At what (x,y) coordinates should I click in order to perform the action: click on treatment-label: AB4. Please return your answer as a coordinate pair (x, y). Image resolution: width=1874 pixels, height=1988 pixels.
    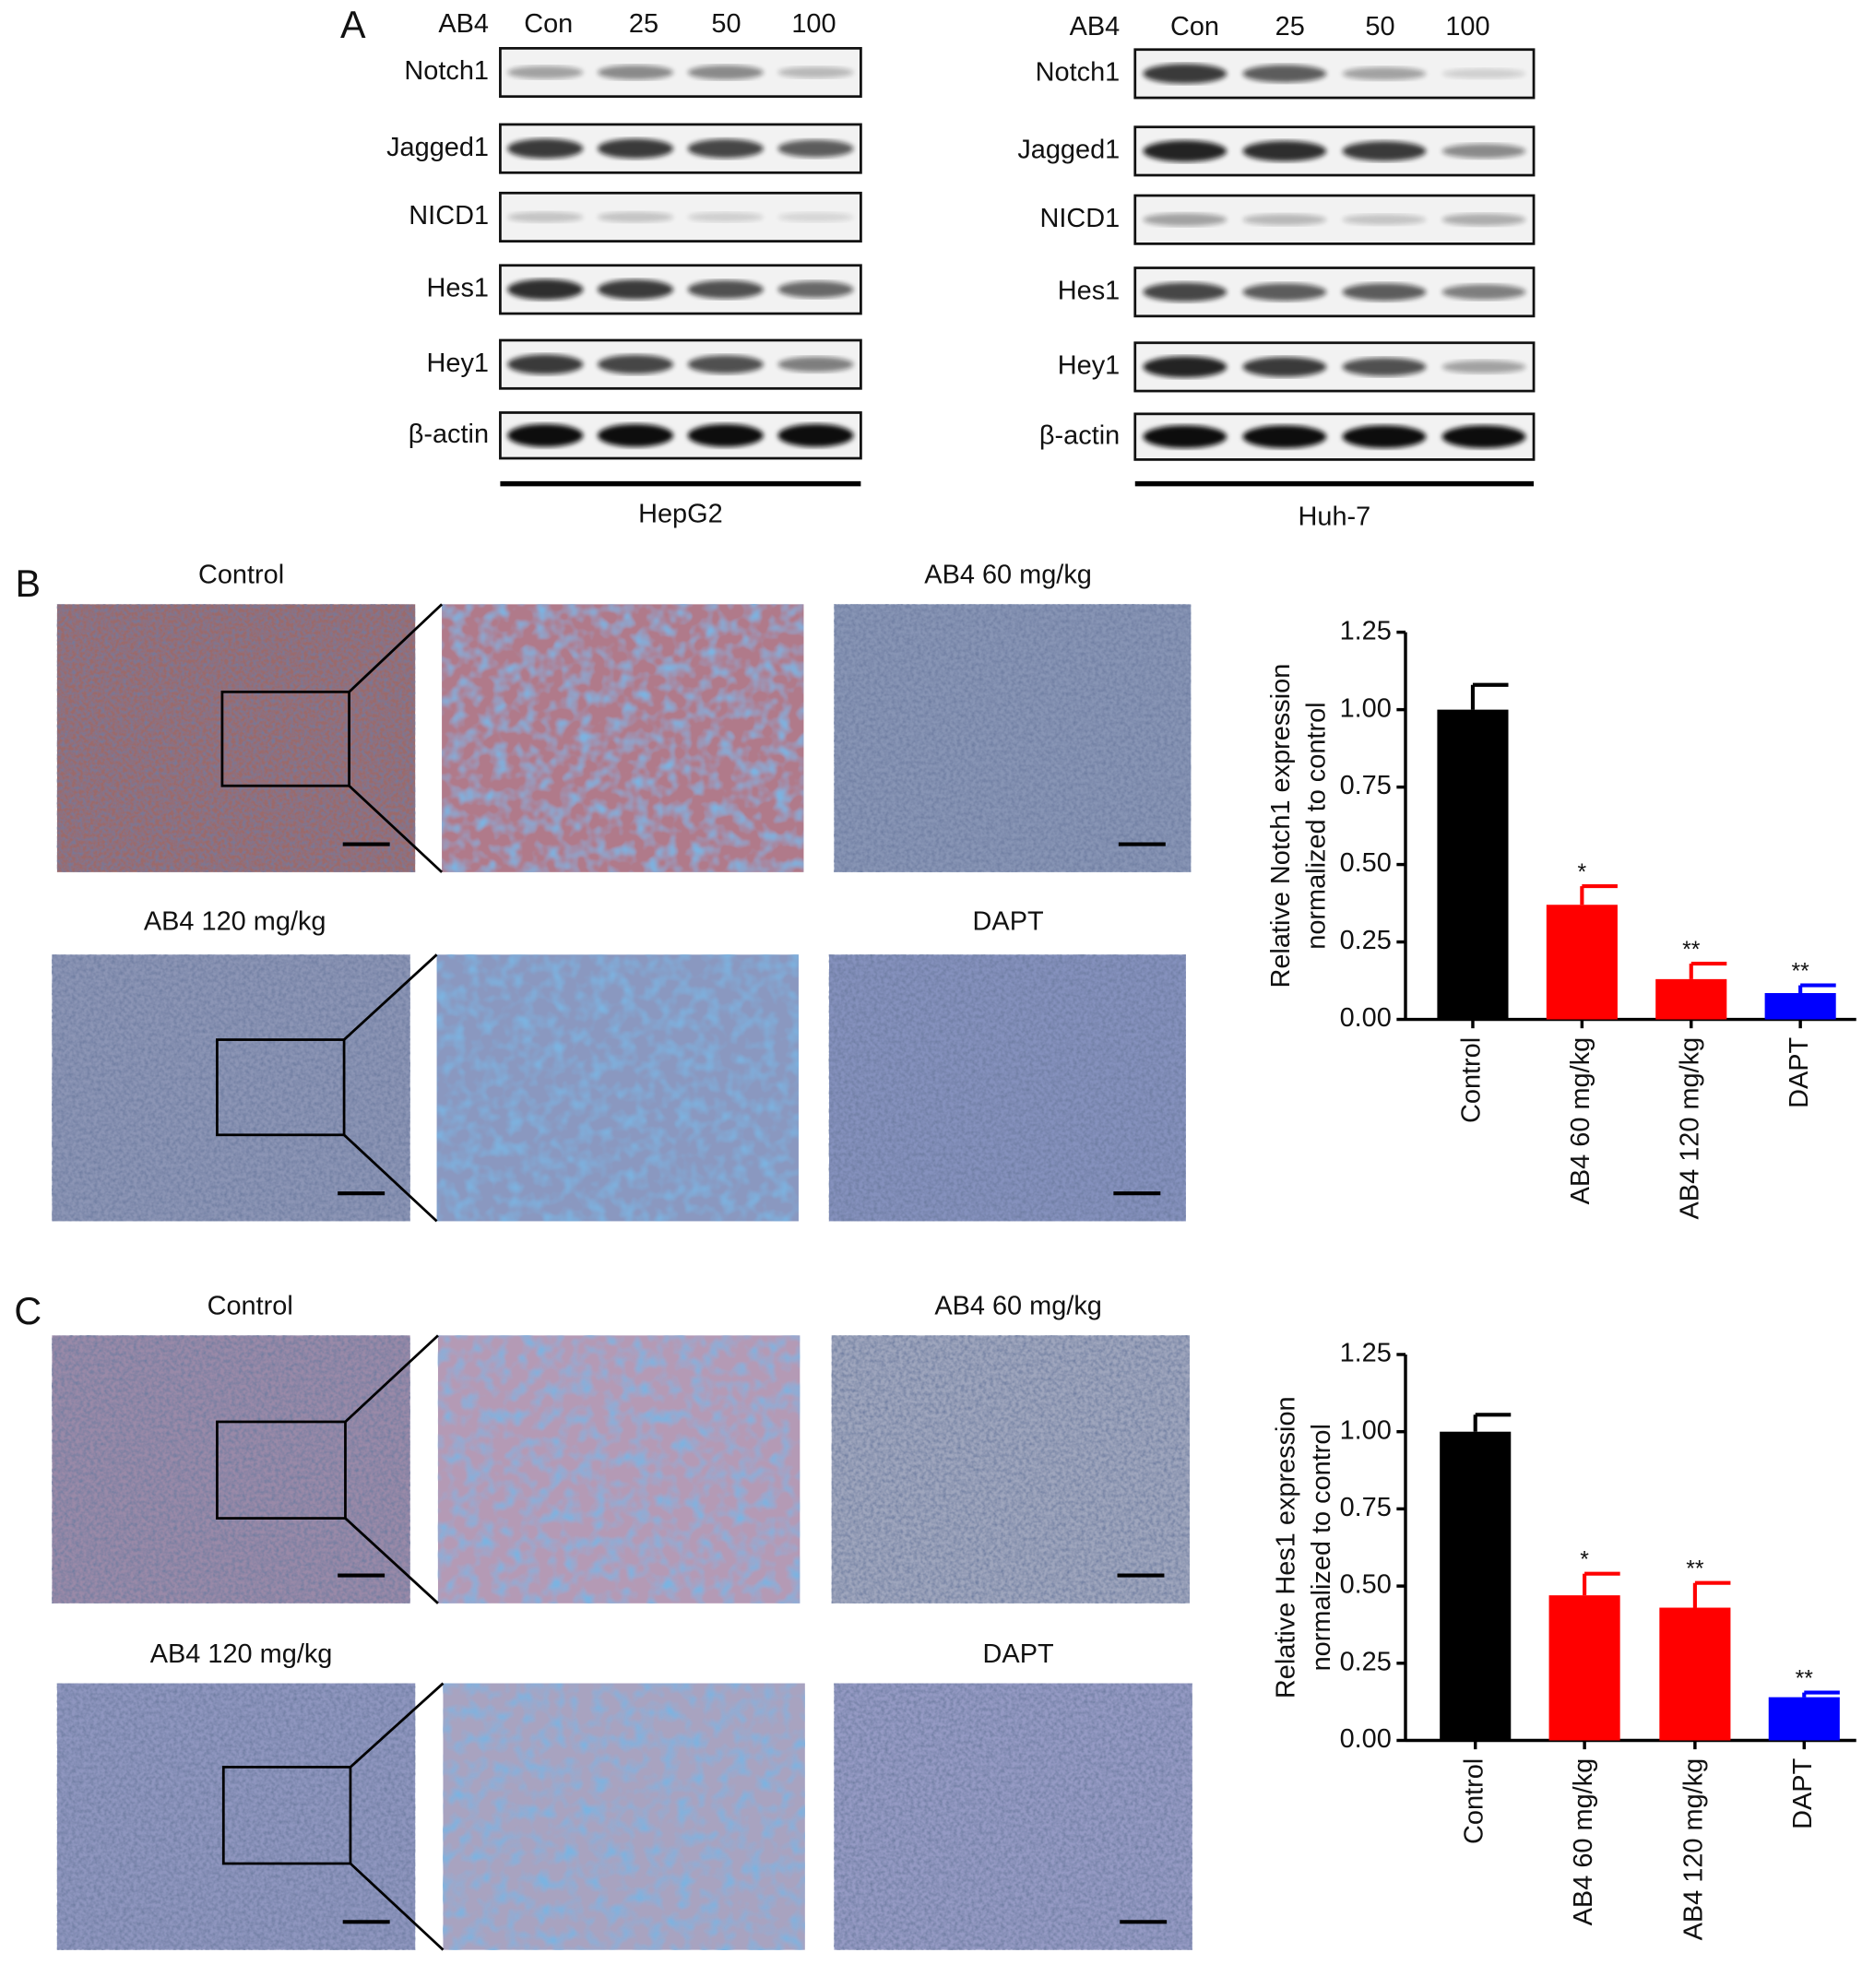
    Looking at the image, I should click on (463, 24).